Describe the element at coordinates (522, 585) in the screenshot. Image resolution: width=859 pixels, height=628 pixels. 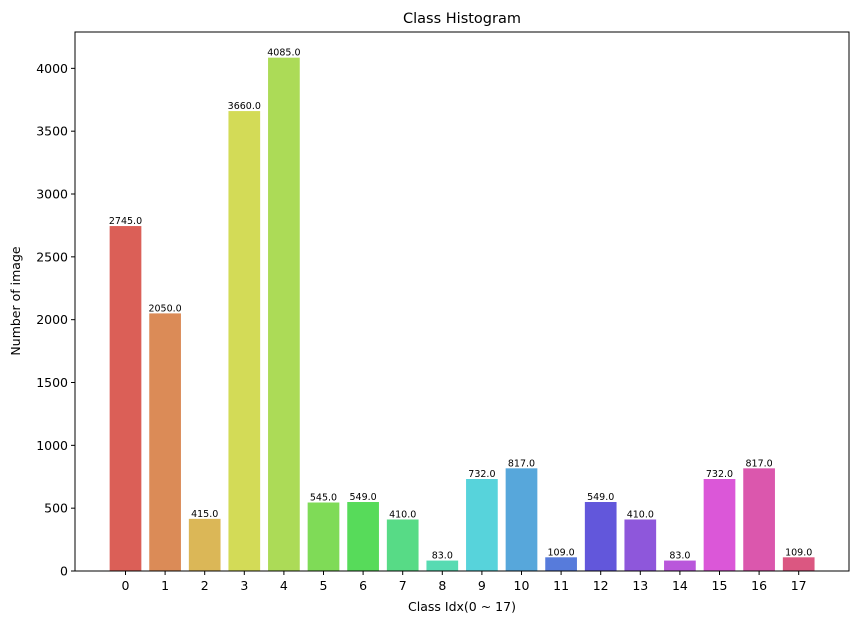
I see `x-tick-label: 10` at that location.